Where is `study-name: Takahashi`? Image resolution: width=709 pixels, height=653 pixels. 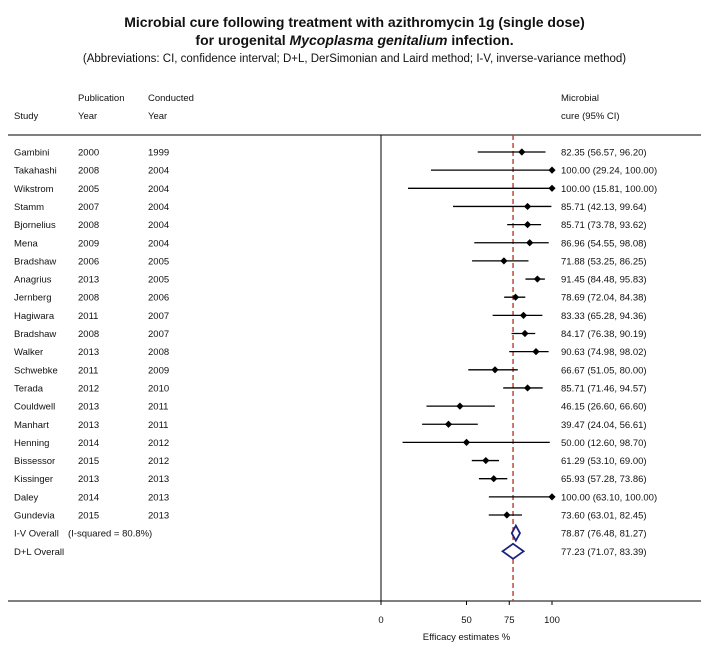 study-name: Takahashi is located at coordinates (35, 171).